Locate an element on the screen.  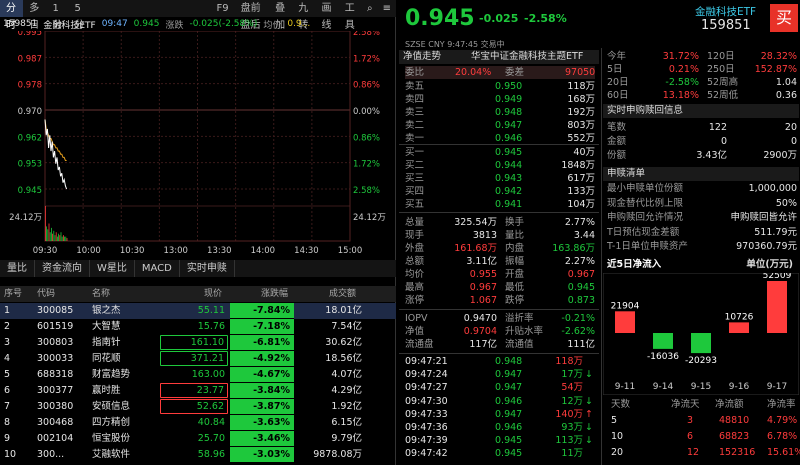
flow-net-days: 6 is located at coordinates (690, 436).